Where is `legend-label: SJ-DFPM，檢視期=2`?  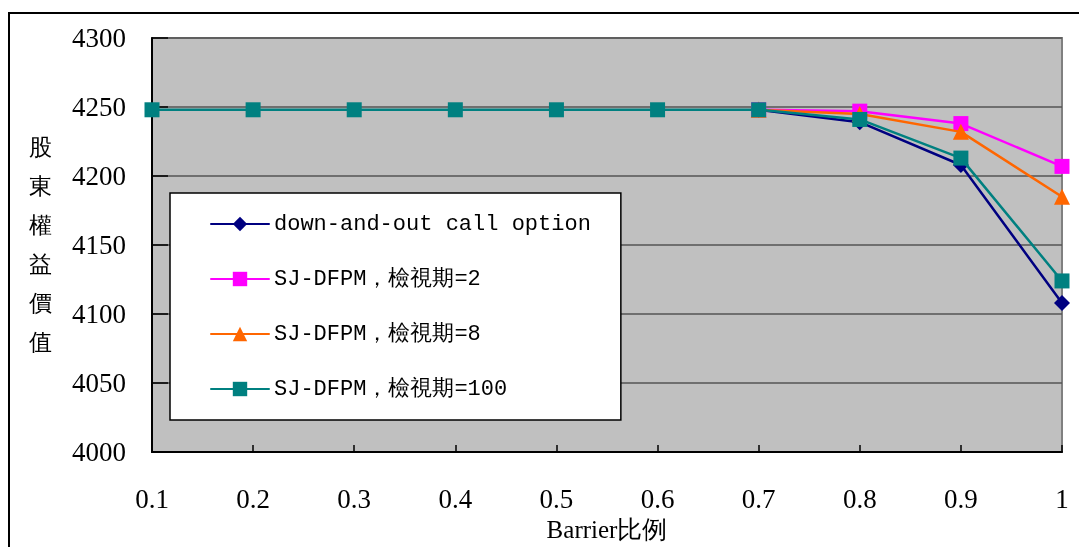 legend-label: SJ-DFPM，檢視期=2 is located at coordinates (377, 278).